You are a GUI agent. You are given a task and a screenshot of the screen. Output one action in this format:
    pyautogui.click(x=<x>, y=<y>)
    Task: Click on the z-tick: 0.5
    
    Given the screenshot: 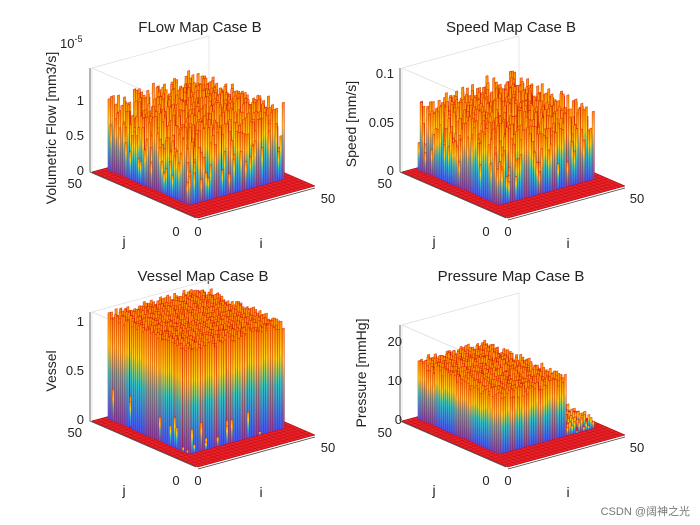 What is the action you would take?
    pyautogui.click(x=75, y=135)
    